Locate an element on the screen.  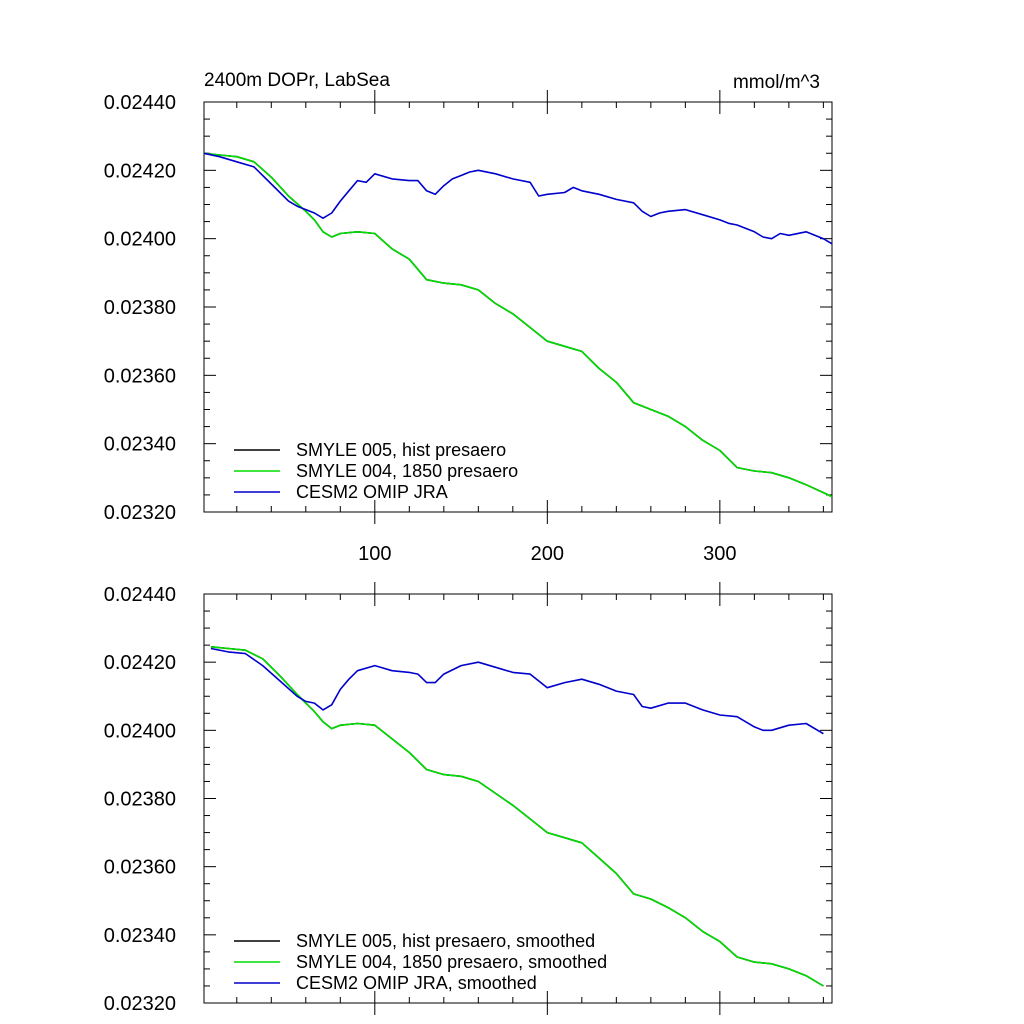
legend-label: CESM2 OMIP JRA, smoothed is located at coordinates (416, 983).